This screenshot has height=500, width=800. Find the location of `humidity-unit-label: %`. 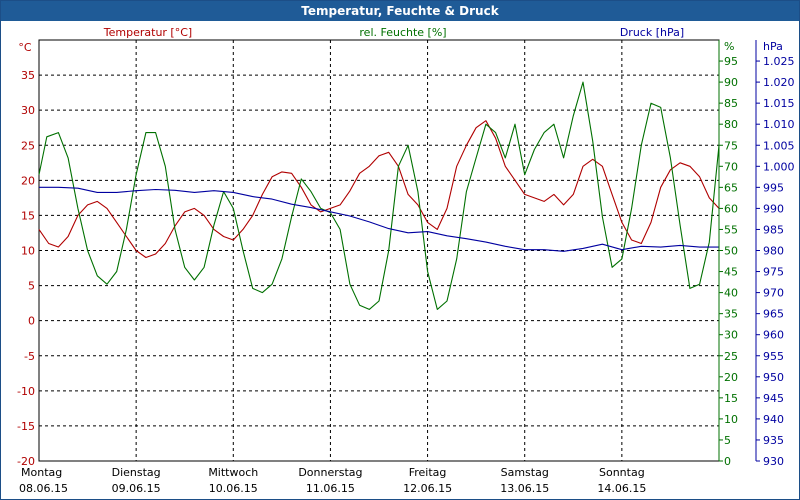

humidity-unit-label: % is located at coordinates (729, 46).